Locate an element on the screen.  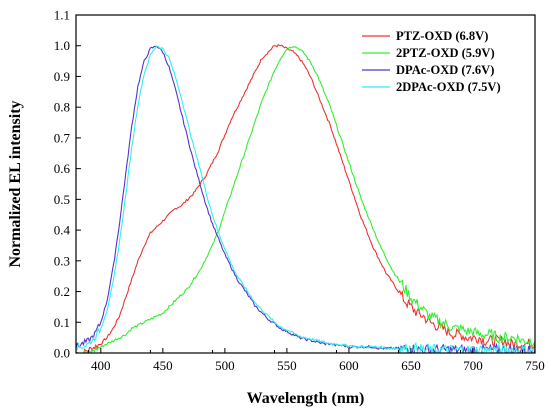
x-tick-label: 750 is located at coordinates (535, 365).